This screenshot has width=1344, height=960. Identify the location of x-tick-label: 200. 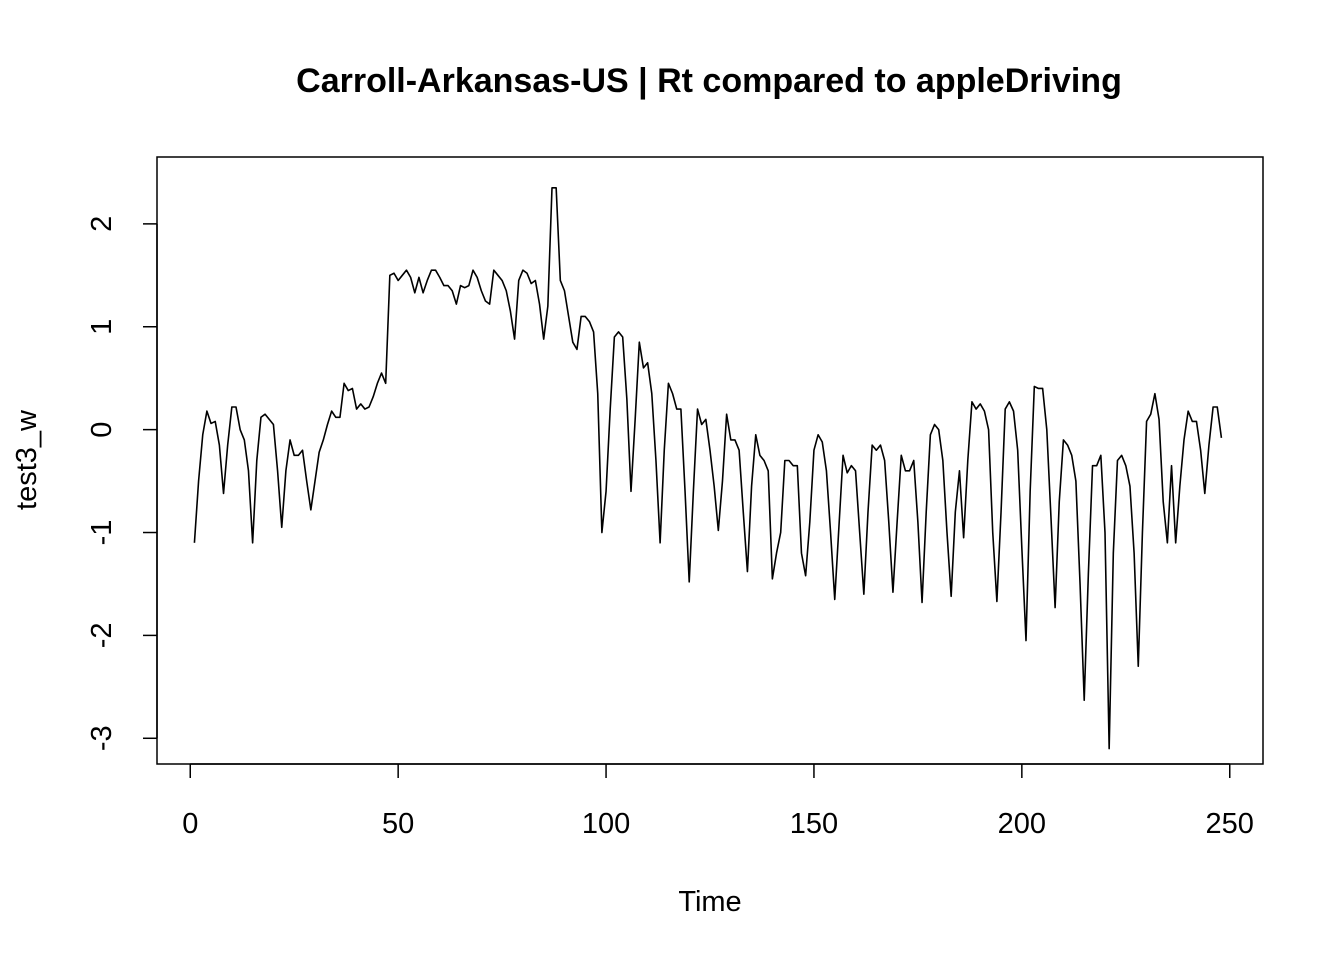
(1022, 824).